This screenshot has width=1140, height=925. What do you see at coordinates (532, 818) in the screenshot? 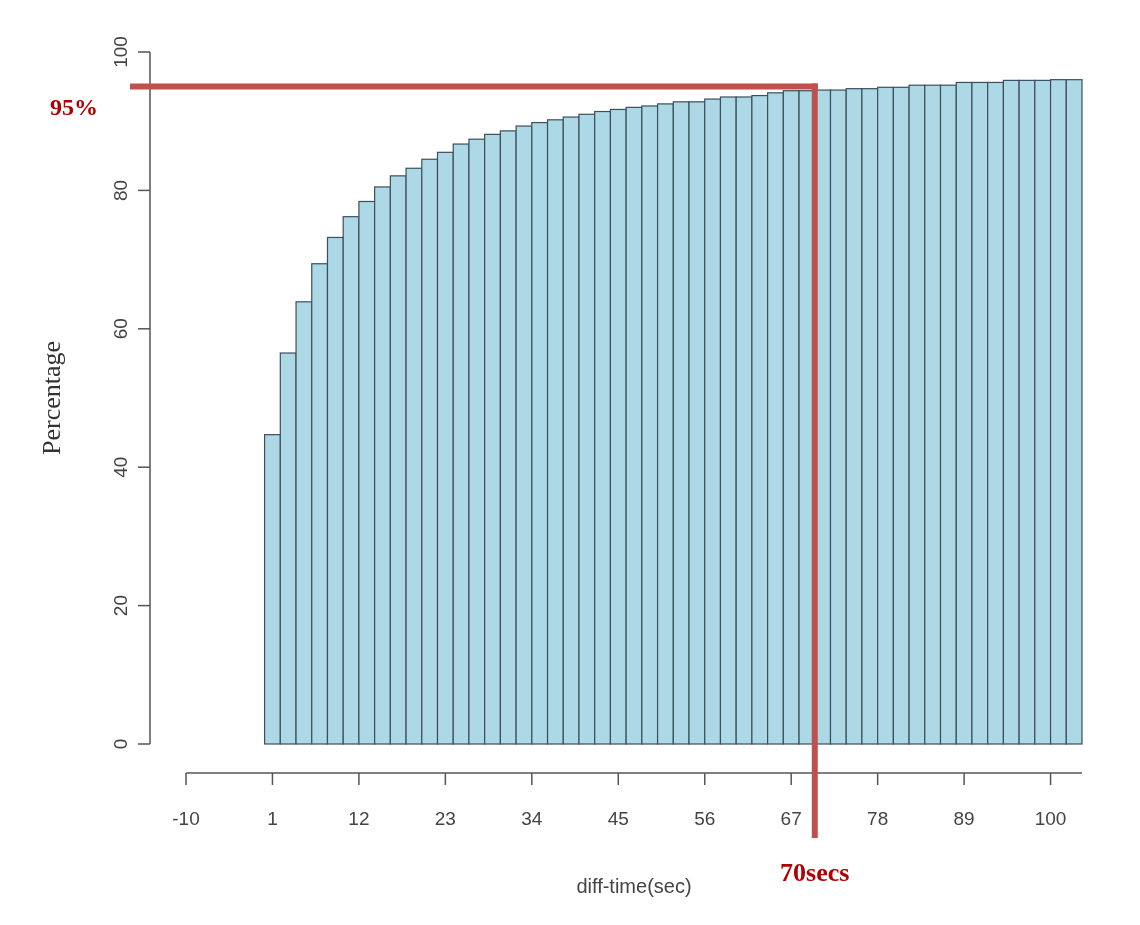
I see `x-tick-label: 34` at bounding box center [532, 818].